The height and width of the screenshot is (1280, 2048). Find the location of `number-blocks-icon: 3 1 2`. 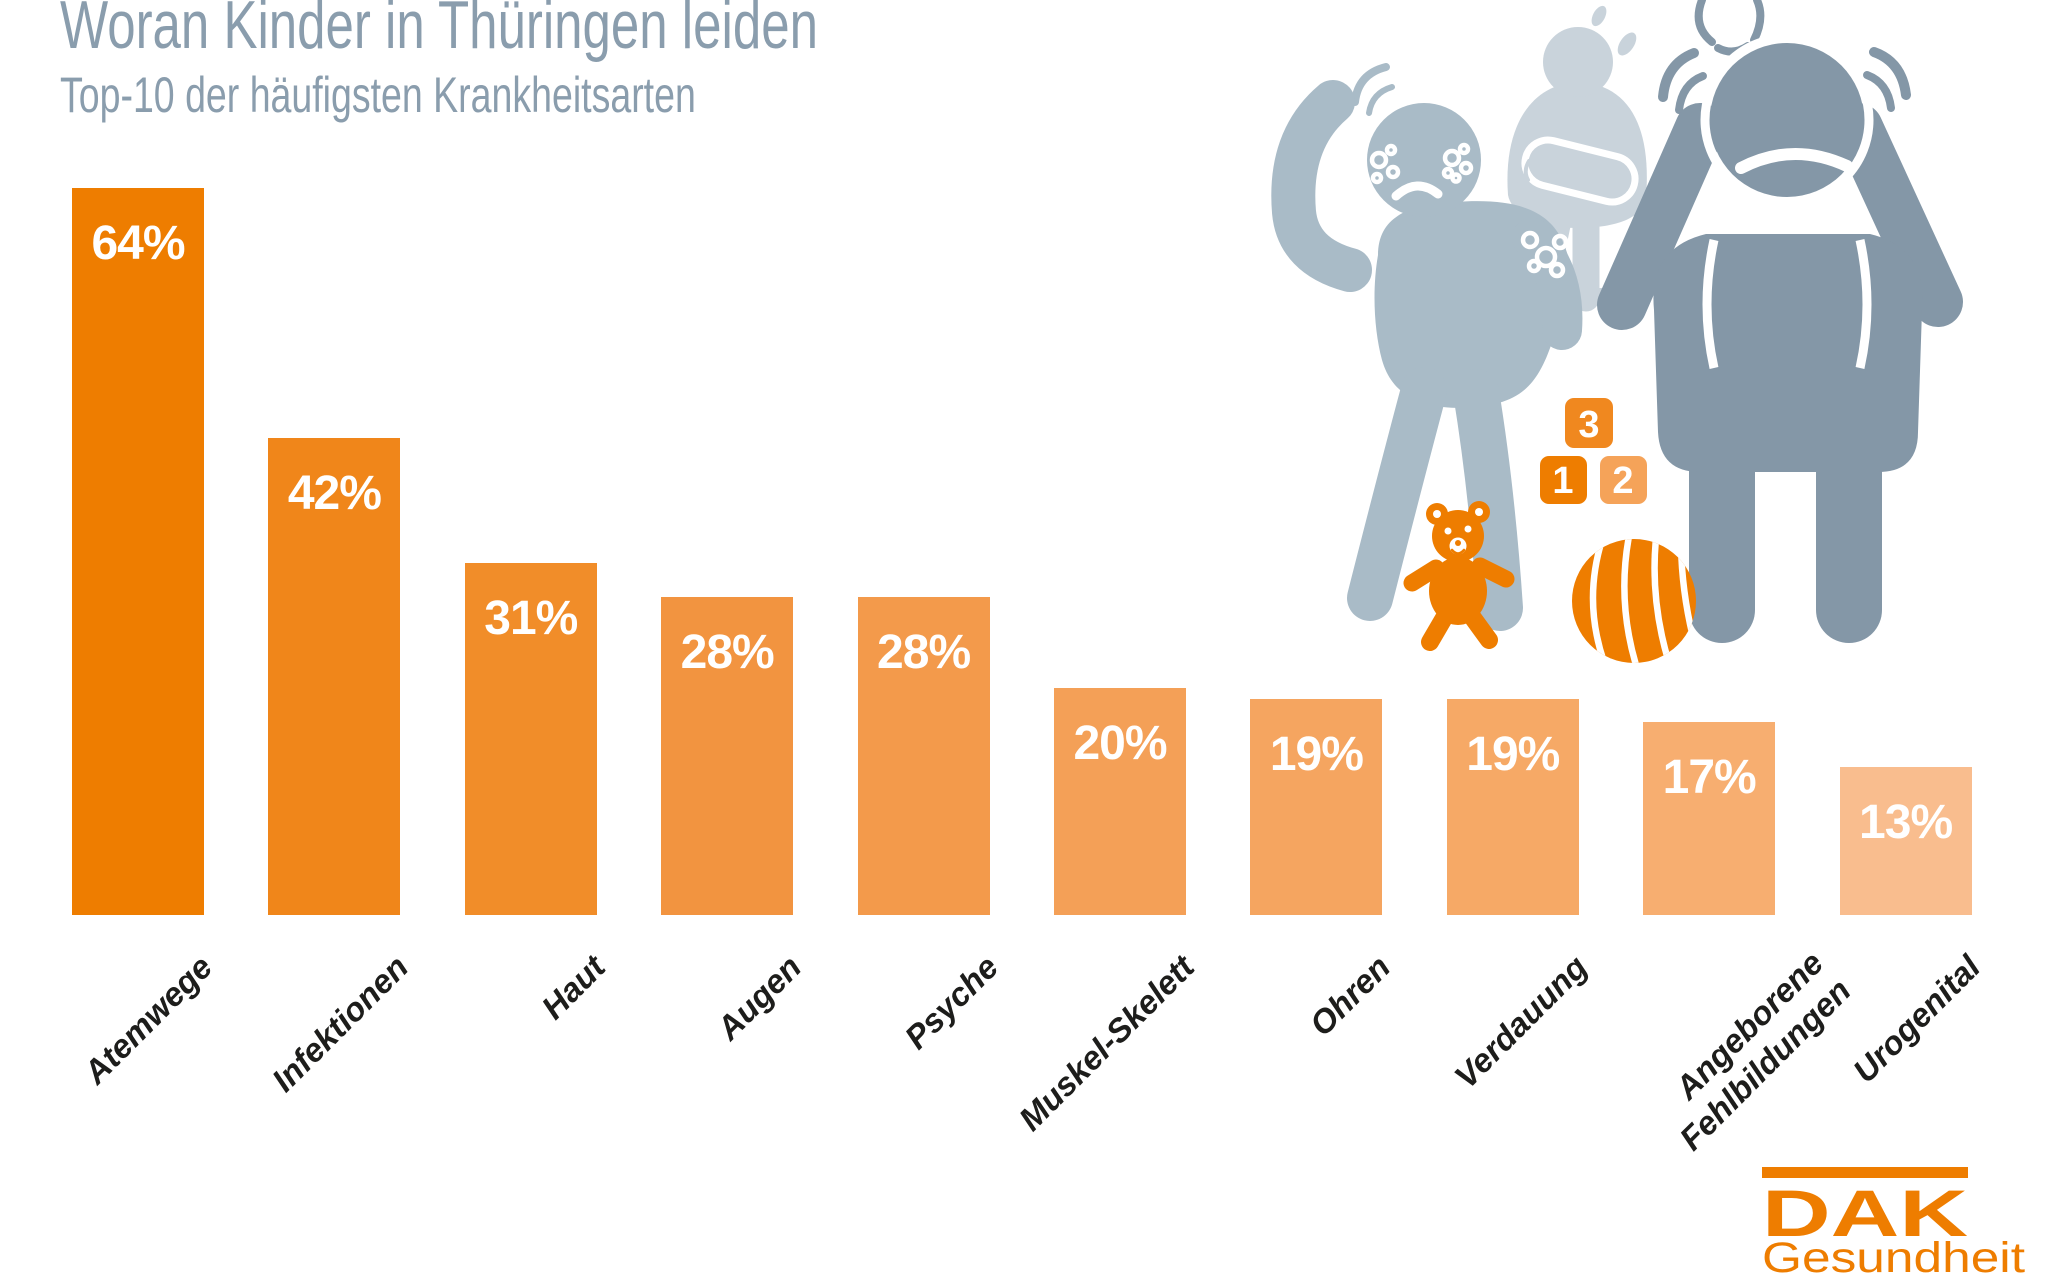

number-blocks-icon: 3 1 2 is located at coordinates (1593, 451).